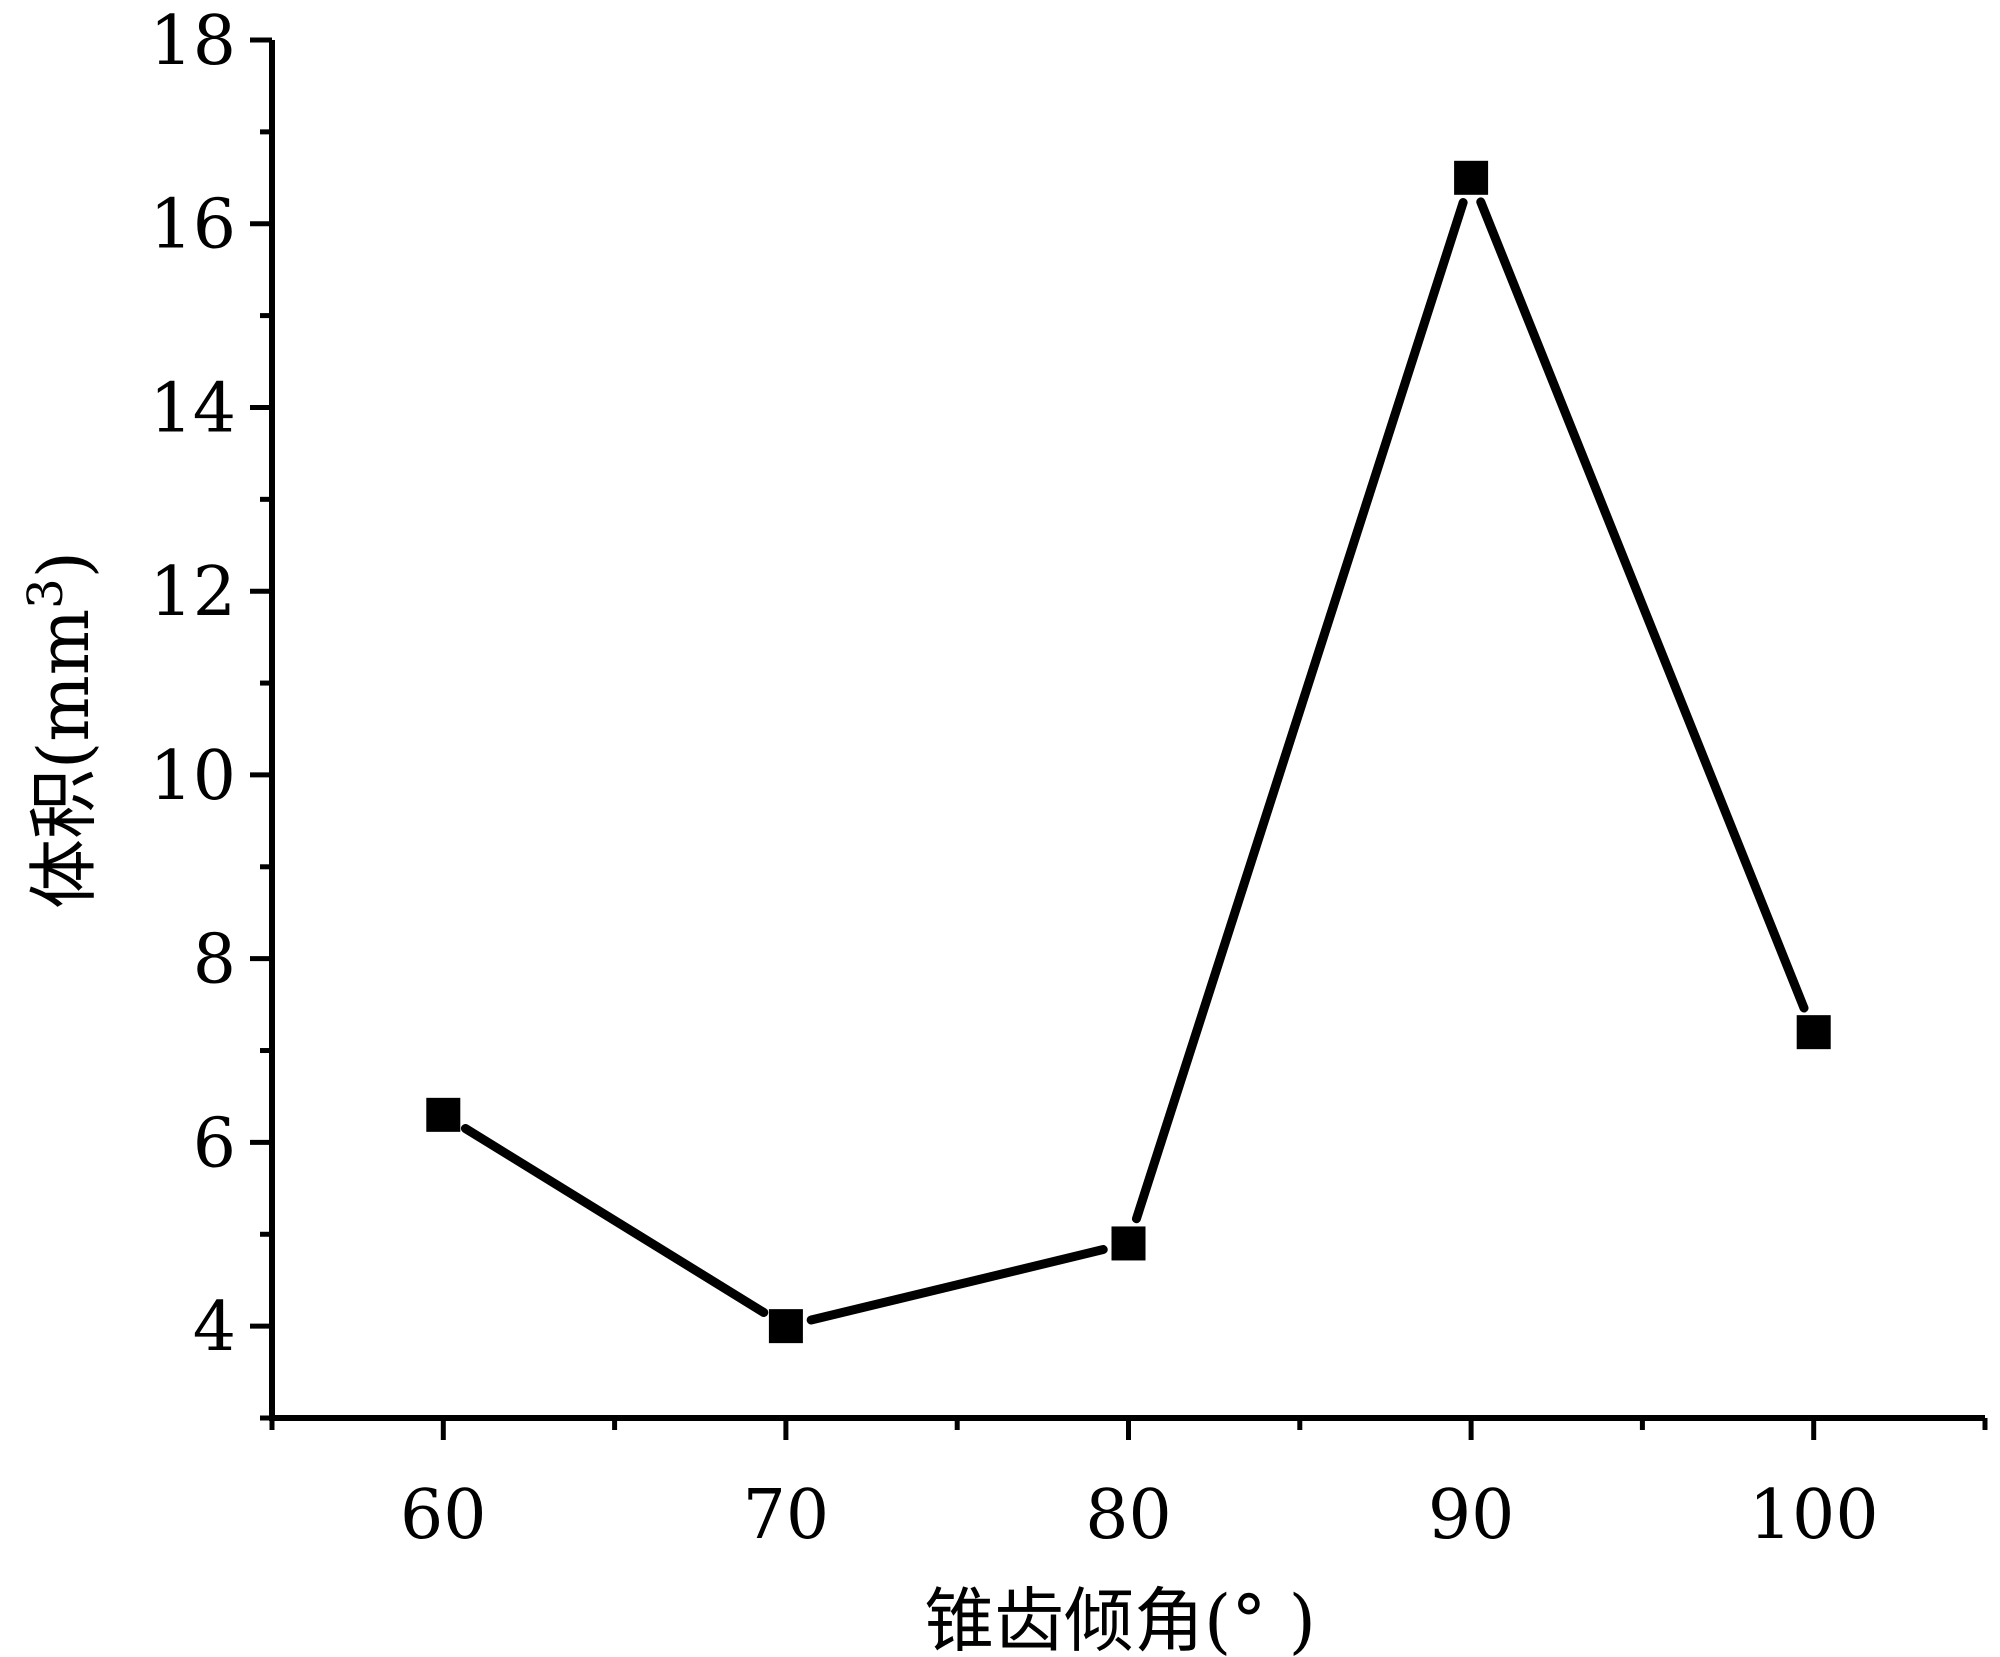 Image resolution: width=2000 pixels, height=1657 pixels. I want to click on x-tick-label: 80, so click(1128, 1515).